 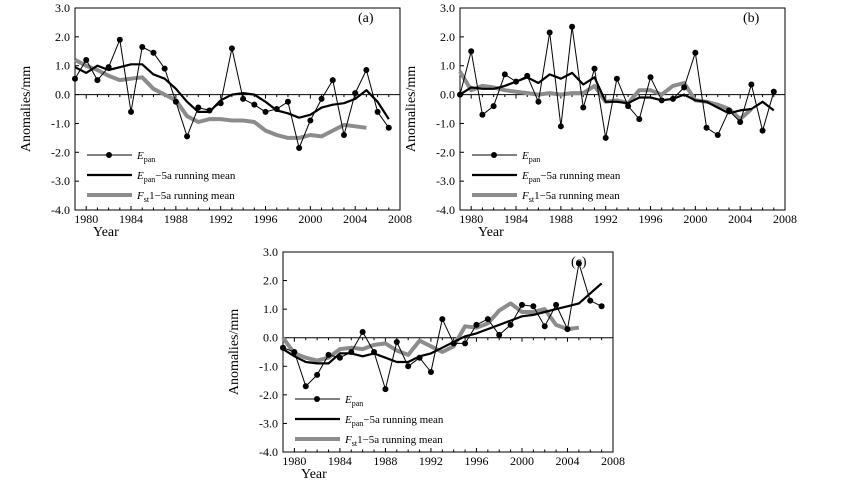 What do you see at coordinates (447, 8) in the screenshot?
I see `y-tick-label: 3.0` at bounding box center [447, 8].